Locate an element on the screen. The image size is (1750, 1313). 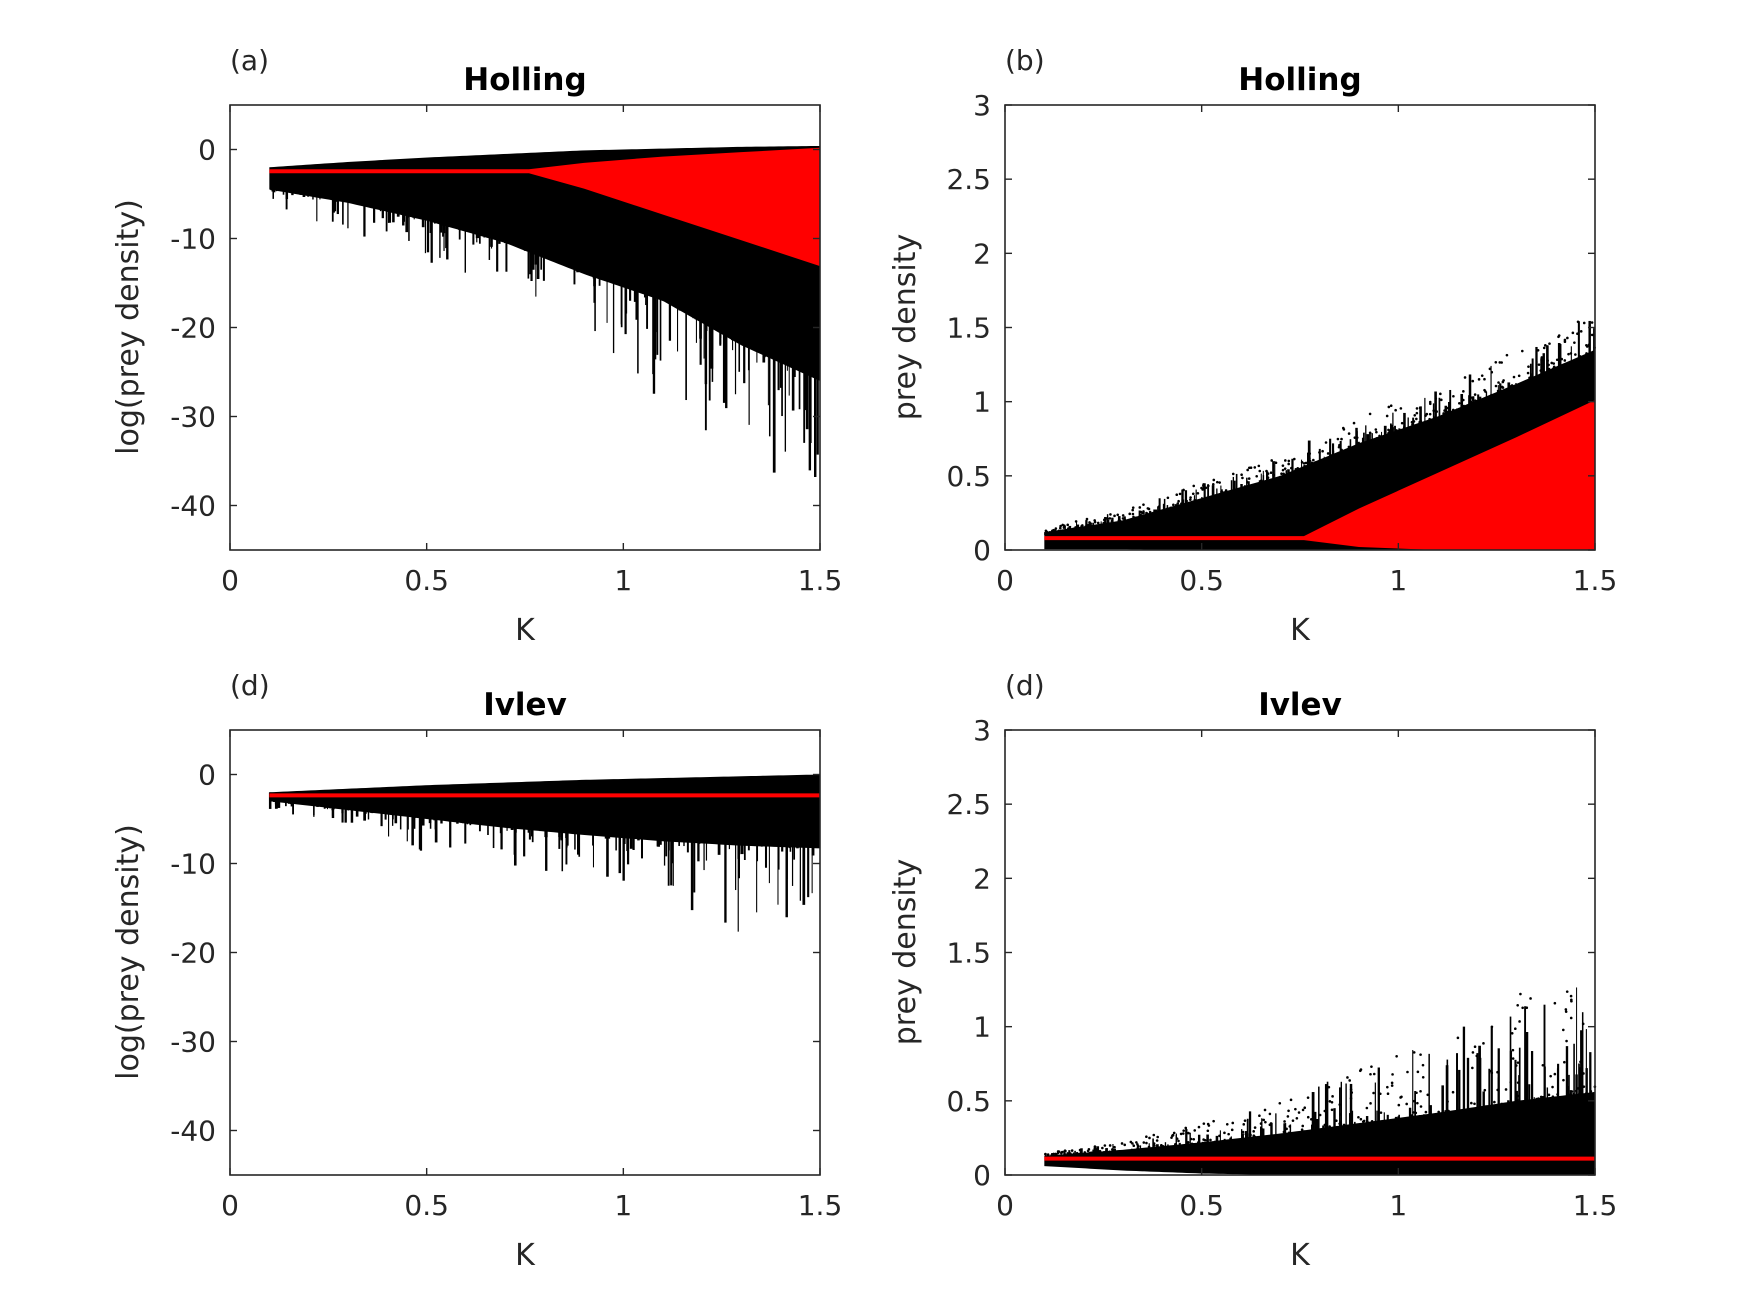
panel-title: Ivlev is located at coordinates (1300, 705).